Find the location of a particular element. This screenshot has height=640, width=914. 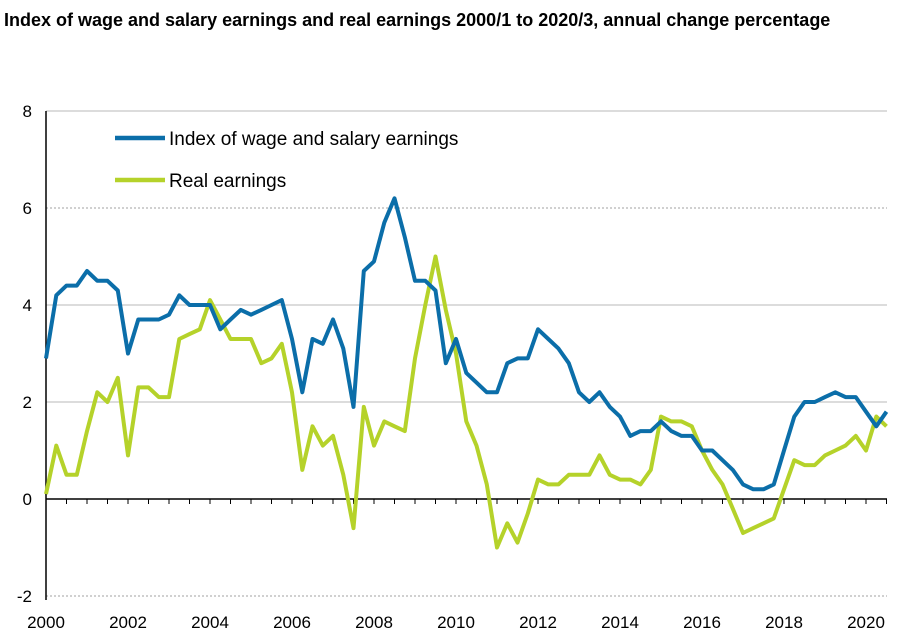

x-tick-label: 2012 is located at coordinates (538, 622).